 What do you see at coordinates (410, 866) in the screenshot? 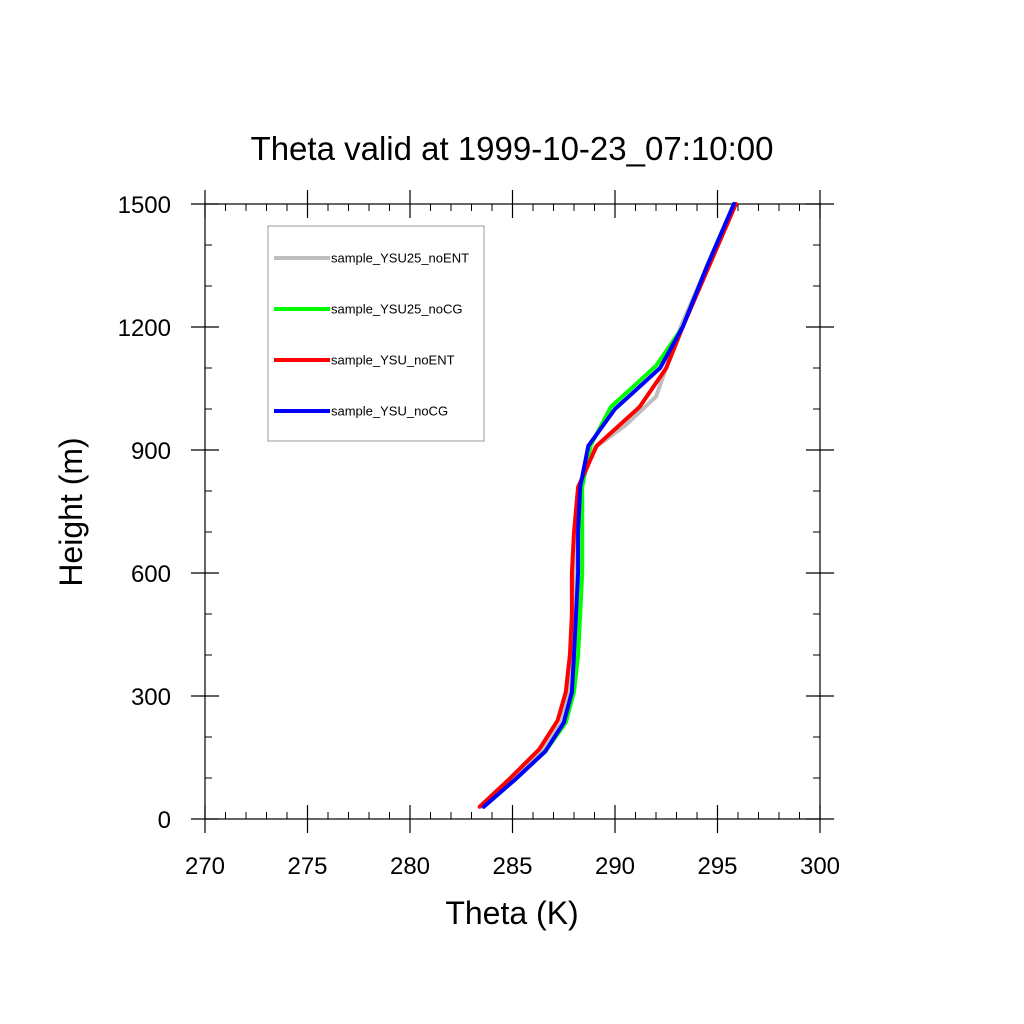
I see `x-tick-label: 280` at bounding box center [410, 866].